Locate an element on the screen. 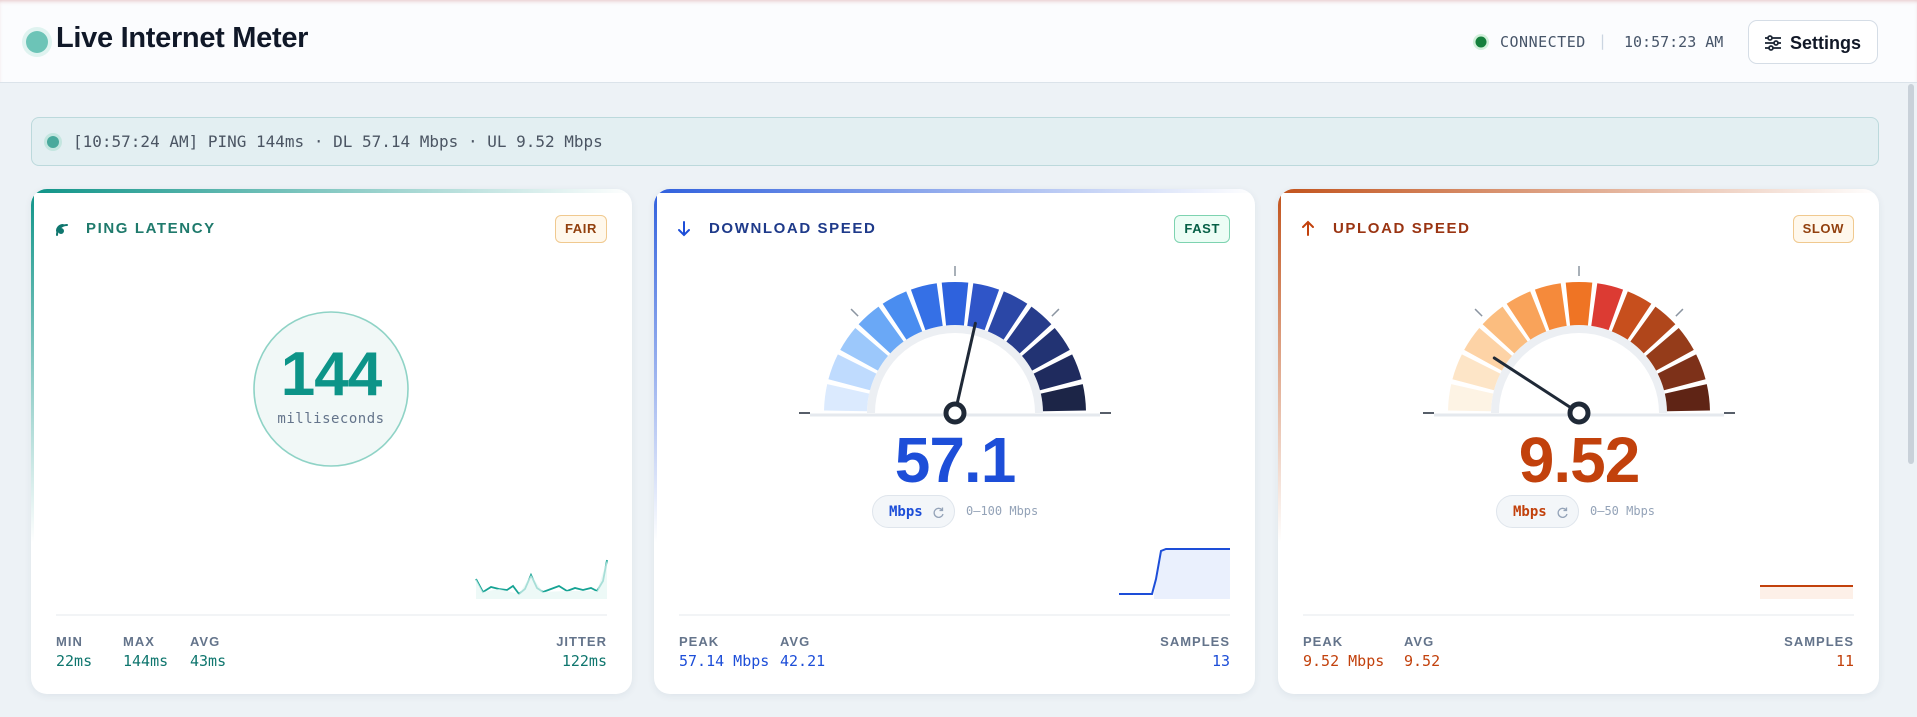  badge: FAST is located at coordinates (1202, 229).